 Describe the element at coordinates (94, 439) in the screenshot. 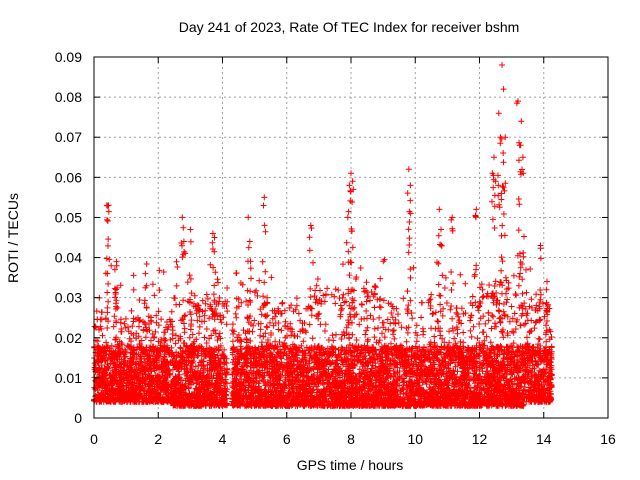

I see `x-tick-label: 0` at that location.